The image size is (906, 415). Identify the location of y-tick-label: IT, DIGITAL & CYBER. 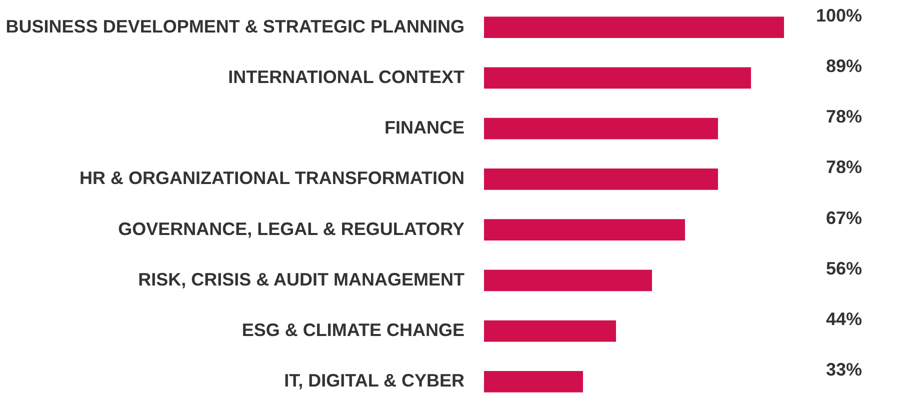
(374, 380).